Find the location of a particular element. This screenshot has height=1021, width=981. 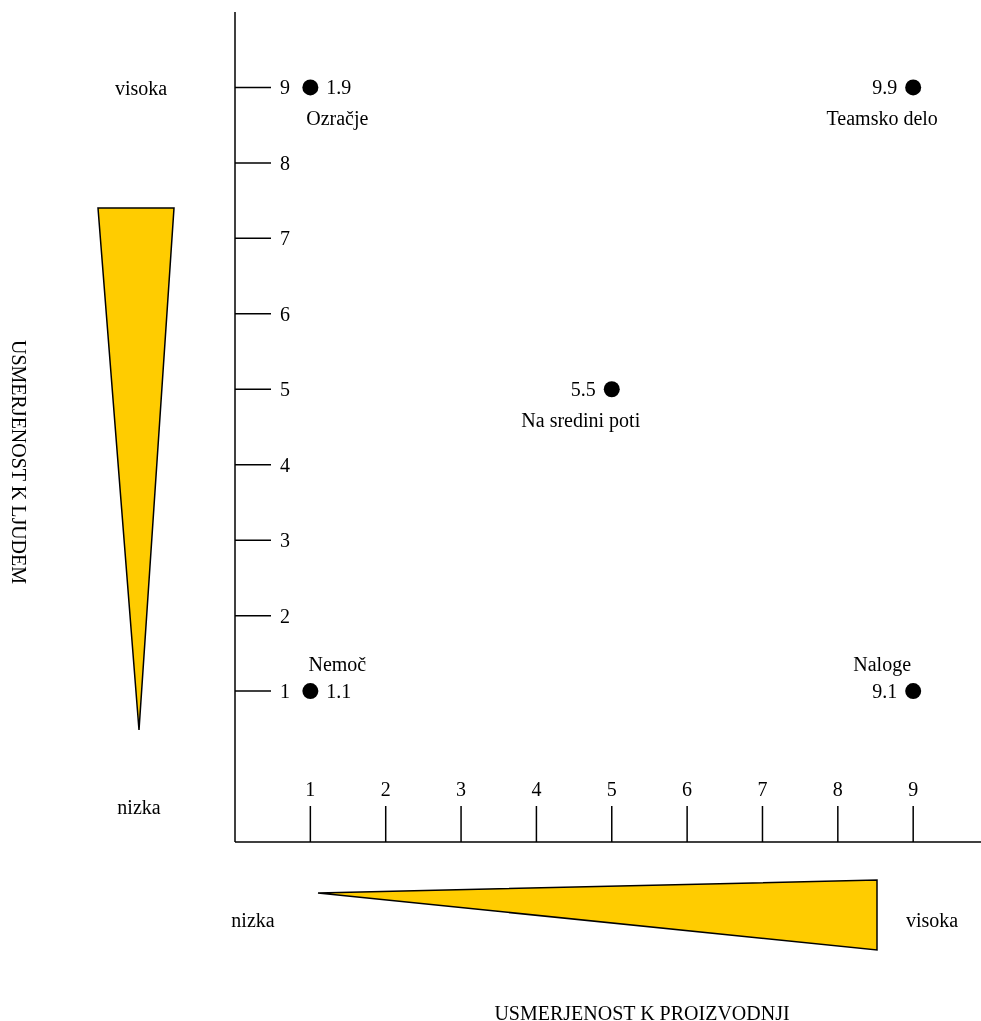

x-tick-label: 6 is located at coordinates (687, 789).